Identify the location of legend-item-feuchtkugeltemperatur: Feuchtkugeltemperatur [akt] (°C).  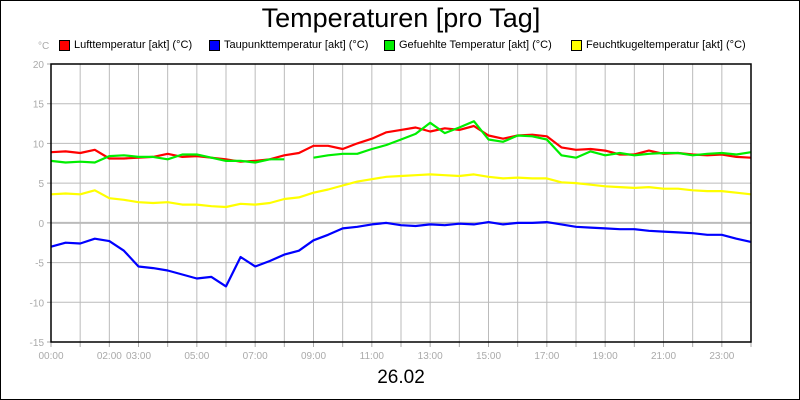
(658, 45).